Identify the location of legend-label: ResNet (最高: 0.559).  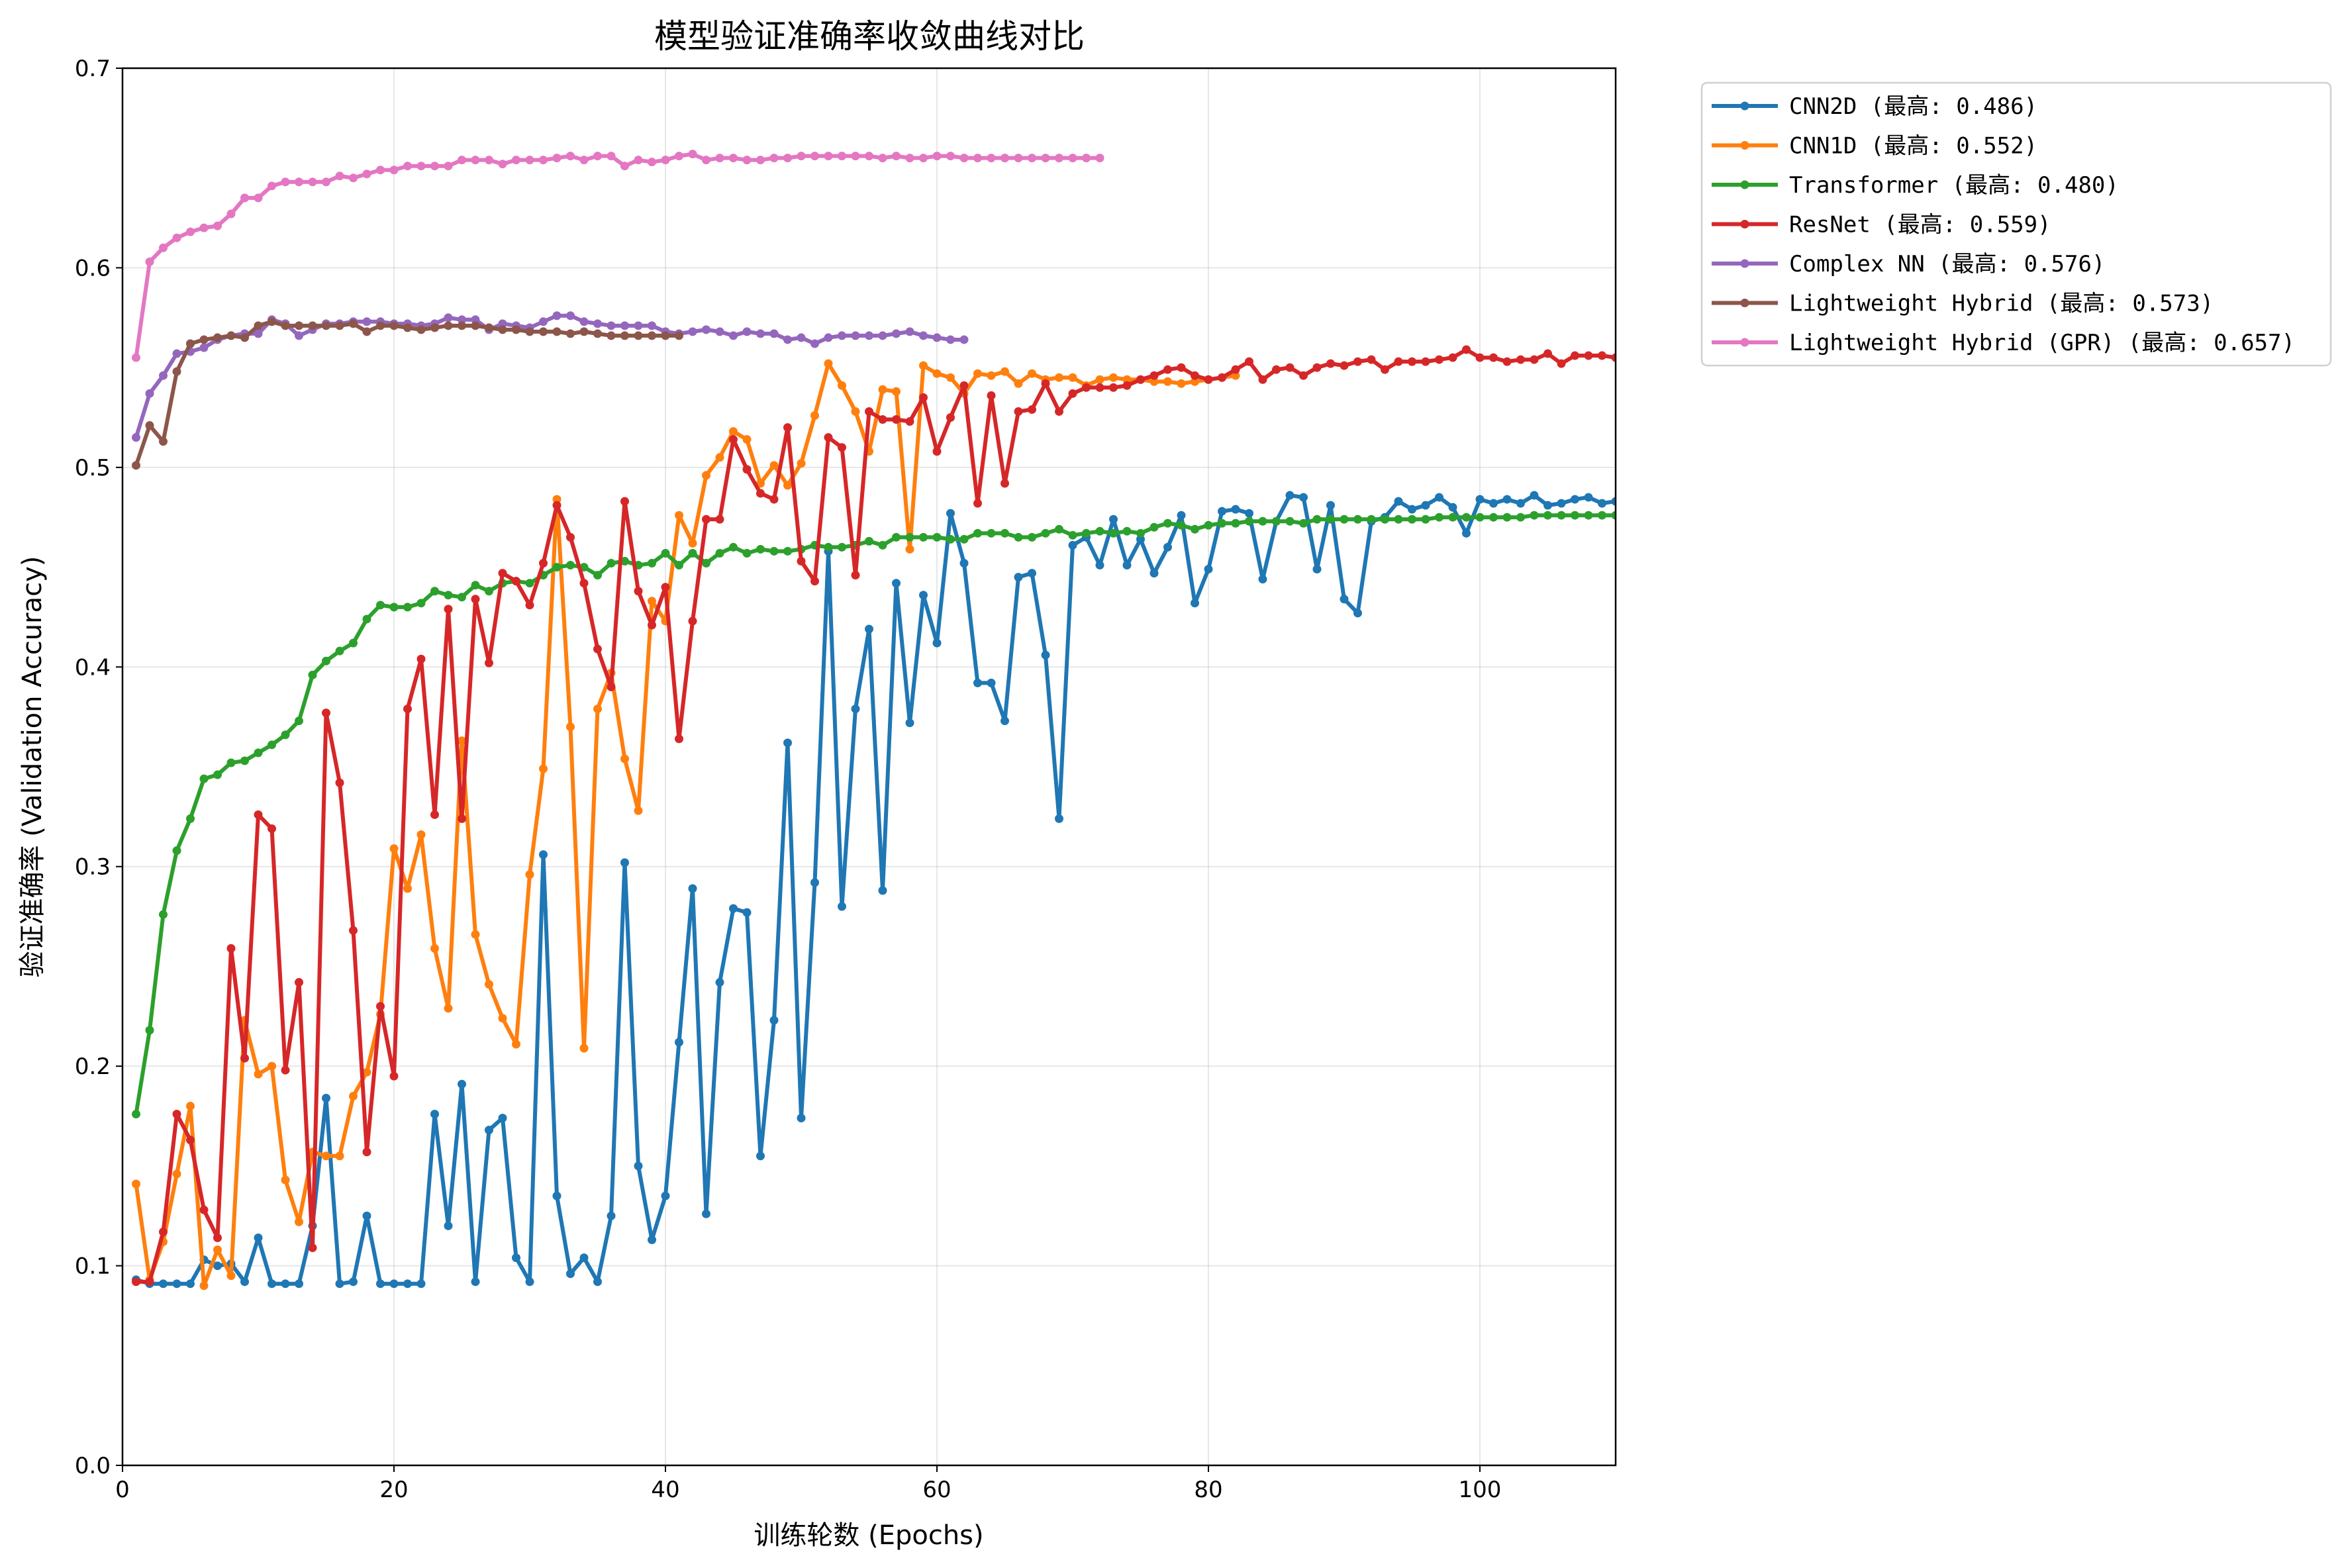
(1920, 225).